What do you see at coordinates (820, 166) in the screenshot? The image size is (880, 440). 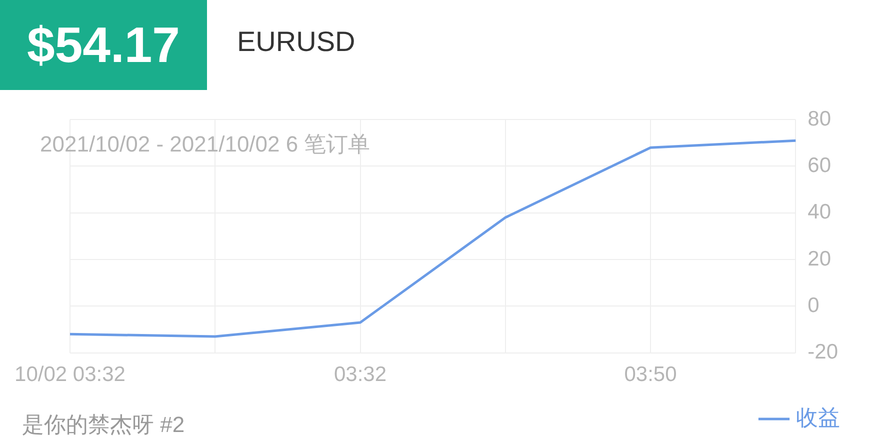 I see `y-tick-label: 60` at bounding box center [820, 166].